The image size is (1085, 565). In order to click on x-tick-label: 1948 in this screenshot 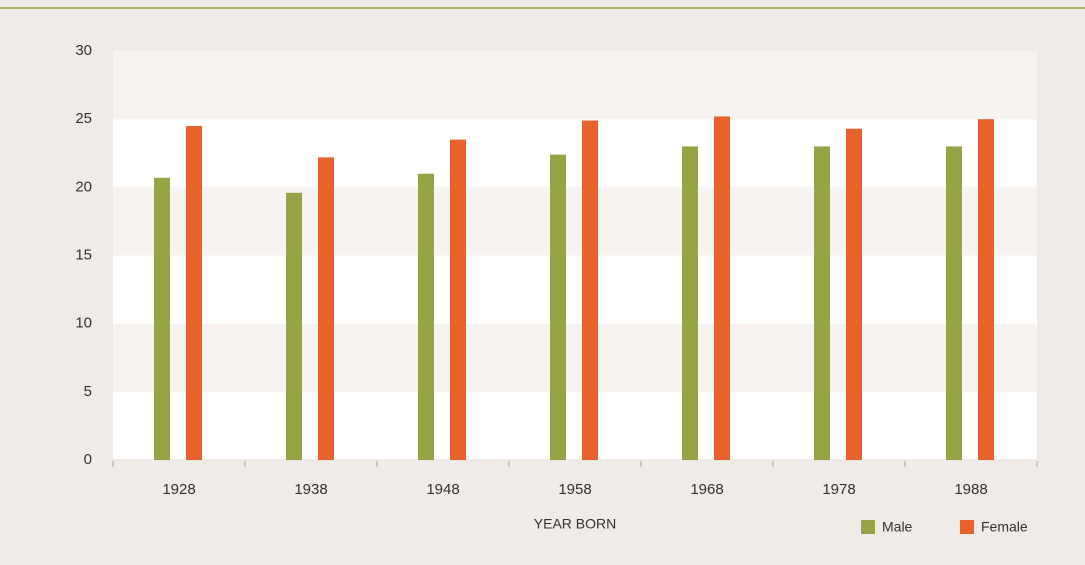, I will do `click(442, 489)`.